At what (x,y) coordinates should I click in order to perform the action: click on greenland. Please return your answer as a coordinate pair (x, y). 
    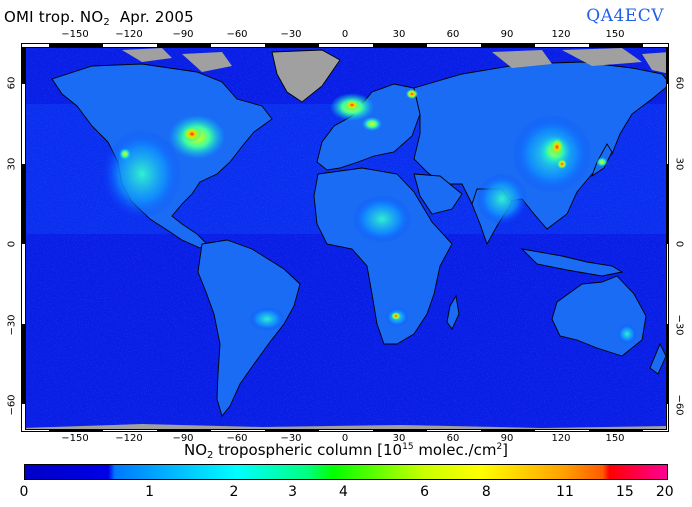
    Looking at the image, I should click on (306, 76).